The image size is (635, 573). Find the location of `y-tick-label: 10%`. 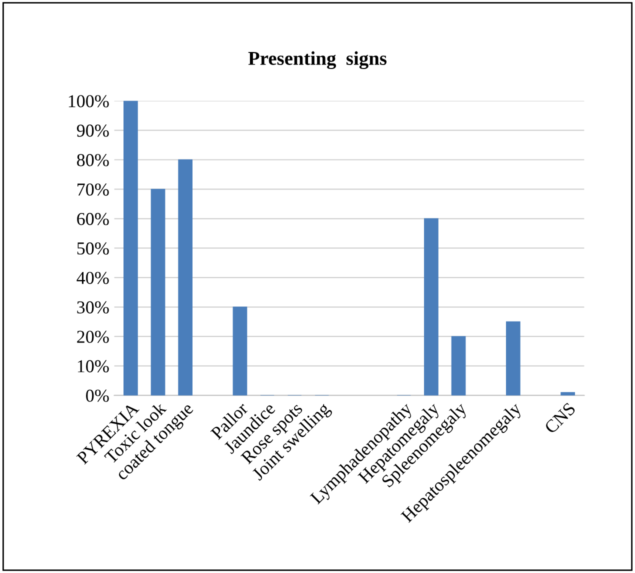

y-tick-label: 10% is located at coordinates (93, 366).